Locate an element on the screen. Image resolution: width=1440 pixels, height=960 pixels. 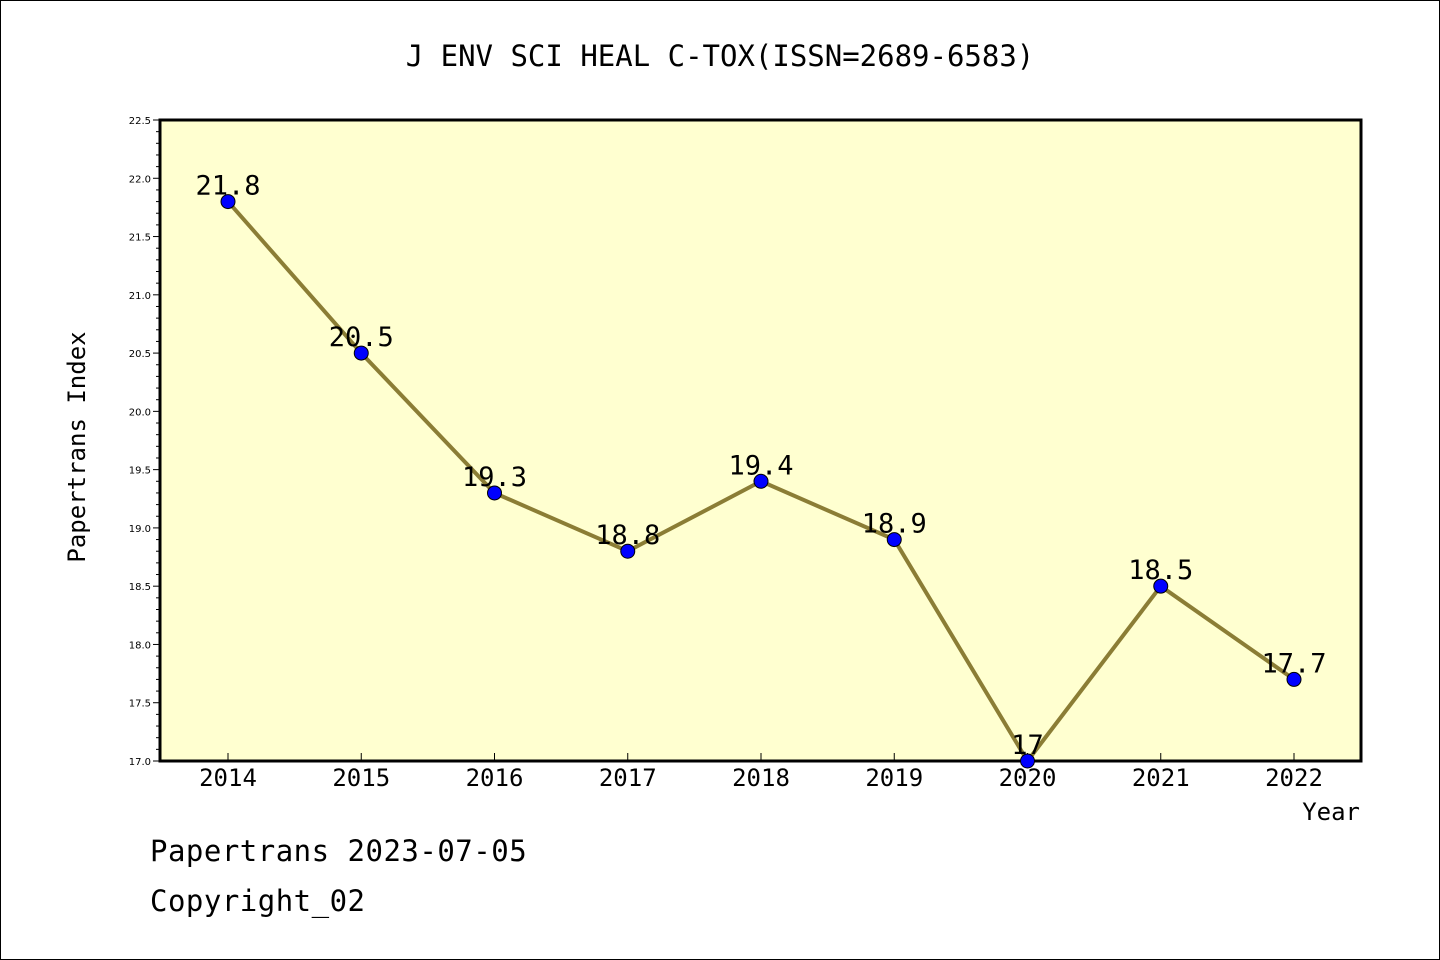
data-label: 20.5 is located at coordinates (361, 337).